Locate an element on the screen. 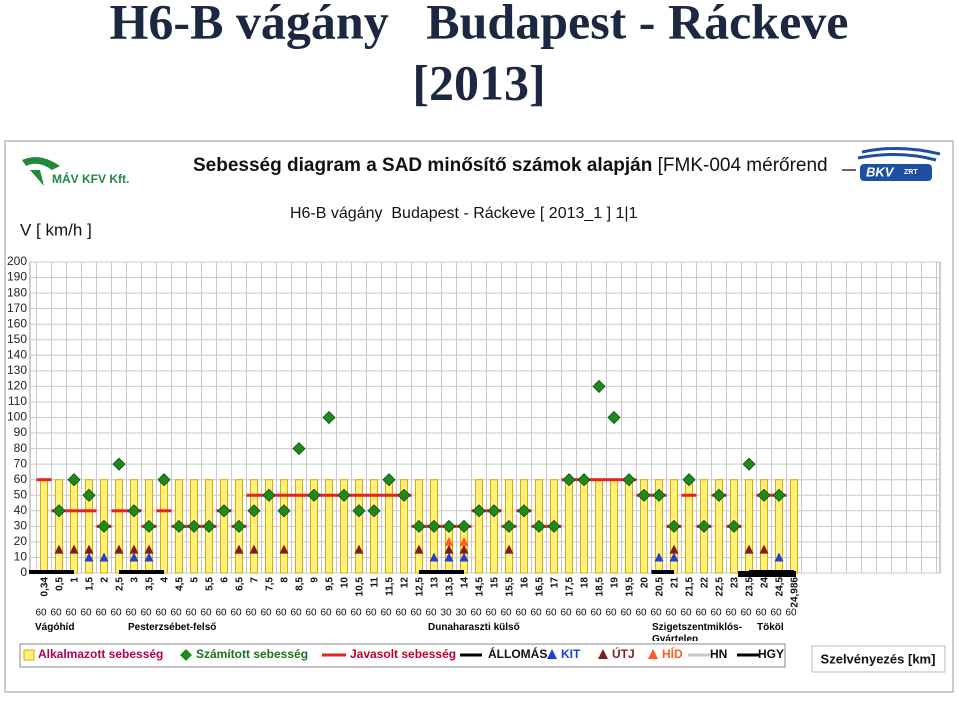 The image size is (959, 703). legend-swatch is located at coordinates (603, 654).